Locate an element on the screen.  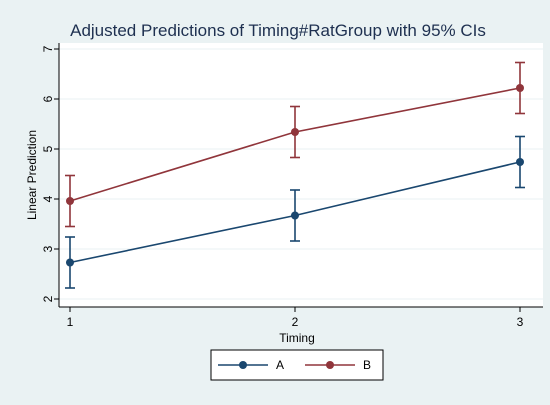
x-tick-label: 3 is located at coordinates (520, 322).